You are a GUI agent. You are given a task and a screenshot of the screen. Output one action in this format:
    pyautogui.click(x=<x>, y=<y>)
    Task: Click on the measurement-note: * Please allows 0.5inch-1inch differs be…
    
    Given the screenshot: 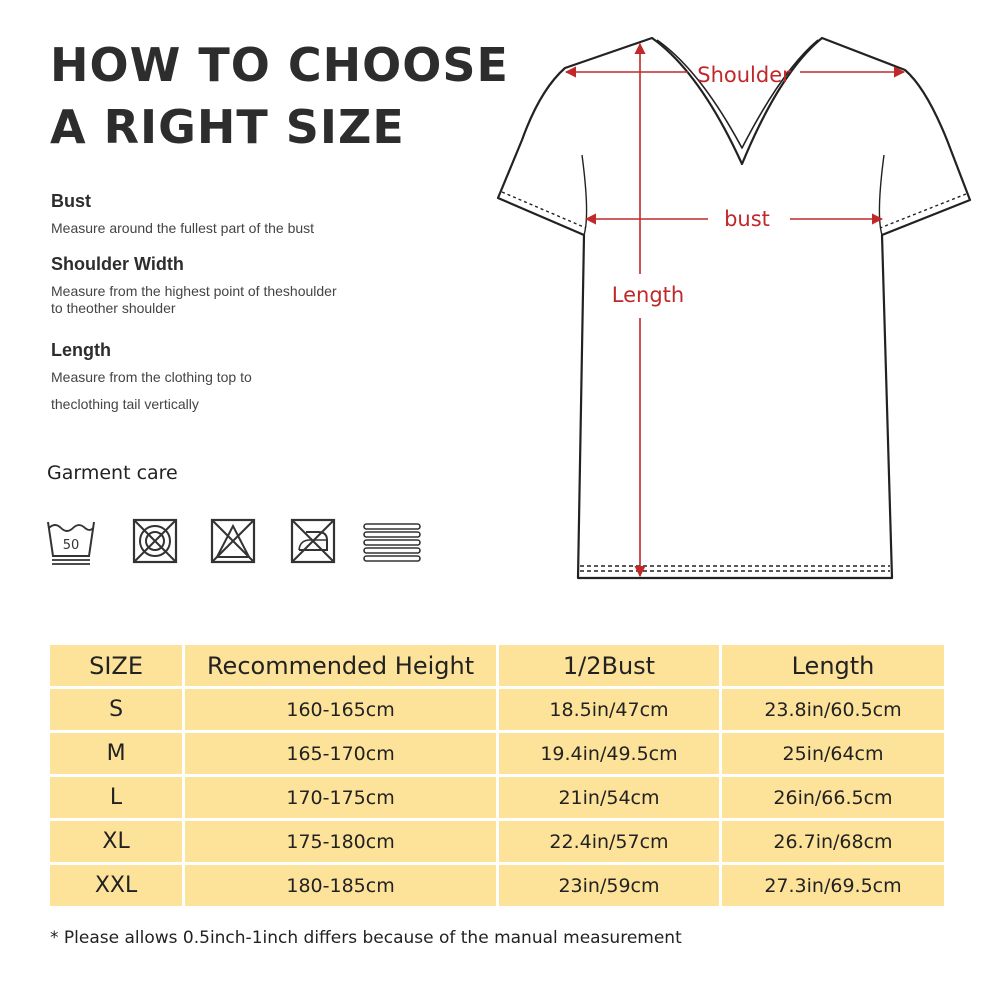 What is the action you would take?
    pyautogui.click(x=366, y=938)
    